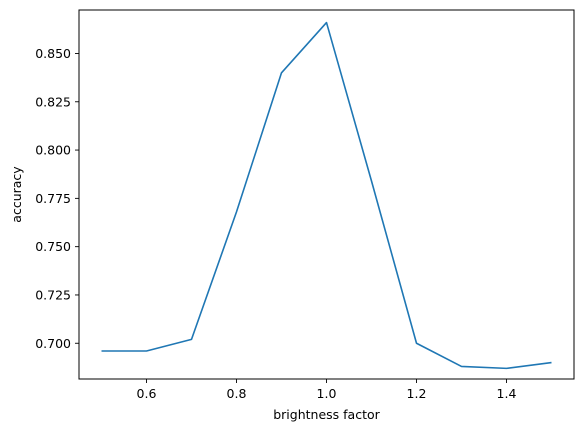  I want to click on y-axis-ticks: 0.700 0.725 0.750 0.775 0.800 0.825 0.850, so click(57, 198).